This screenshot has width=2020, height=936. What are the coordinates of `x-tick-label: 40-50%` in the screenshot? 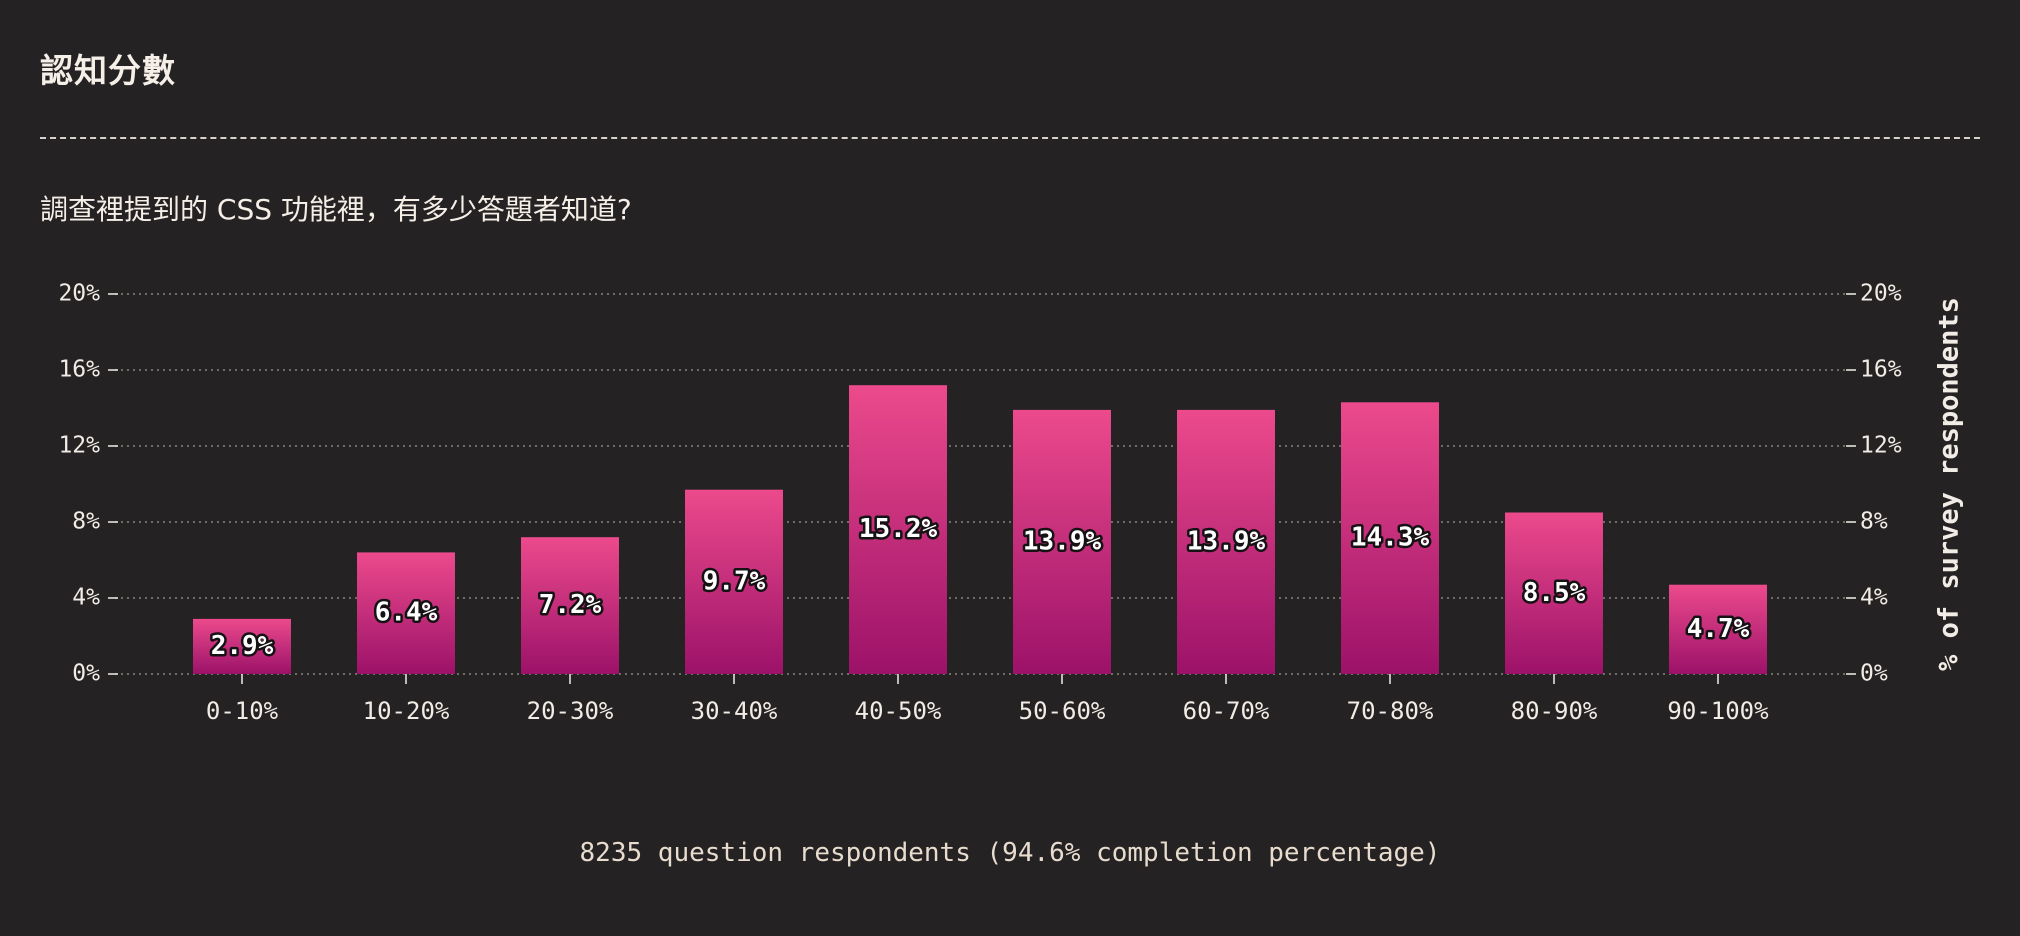 It's located at (898, 711).